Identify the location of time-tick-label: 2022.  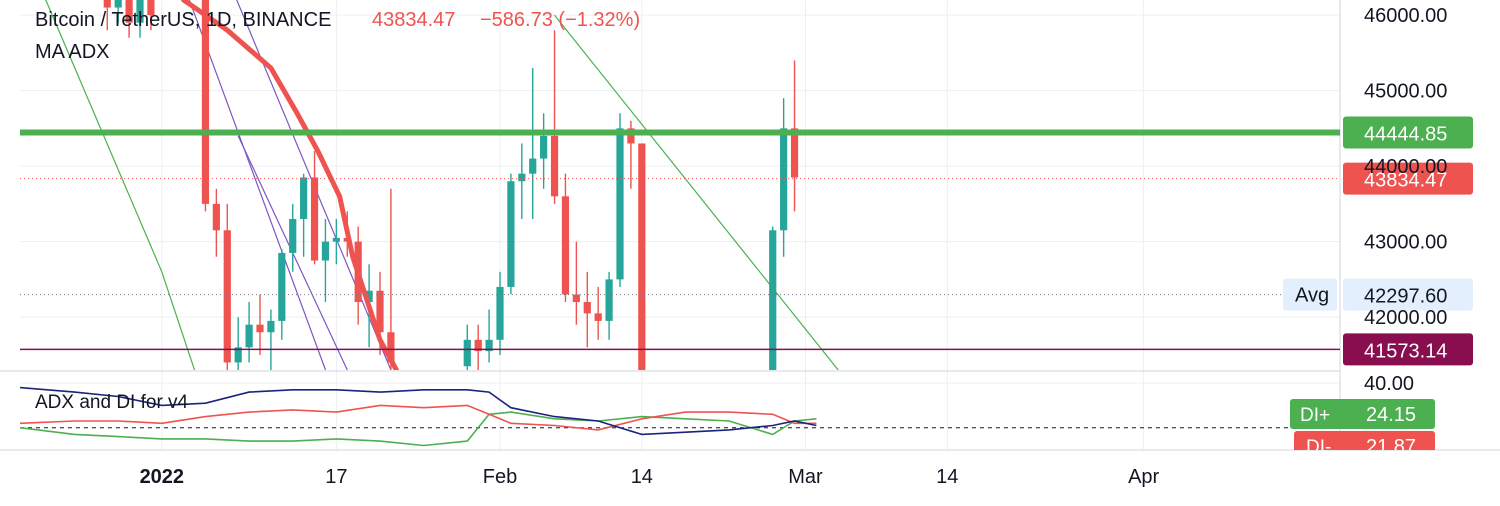
(162, 477).